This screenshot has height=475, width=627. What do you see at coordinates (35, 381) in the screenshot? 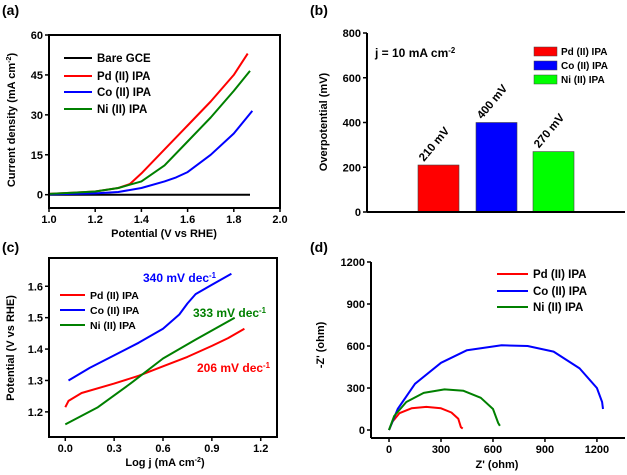
I see `y-tick-label: 1.3` at bounding box center [35, 381].